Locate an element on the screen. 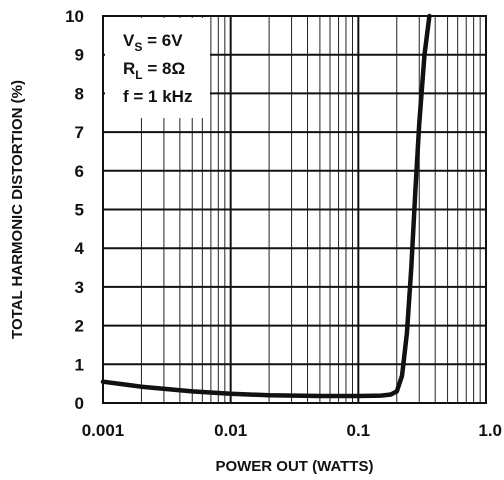 This screenshot has width=504, height=480. conditions-box is located at coordinates (157, 68).